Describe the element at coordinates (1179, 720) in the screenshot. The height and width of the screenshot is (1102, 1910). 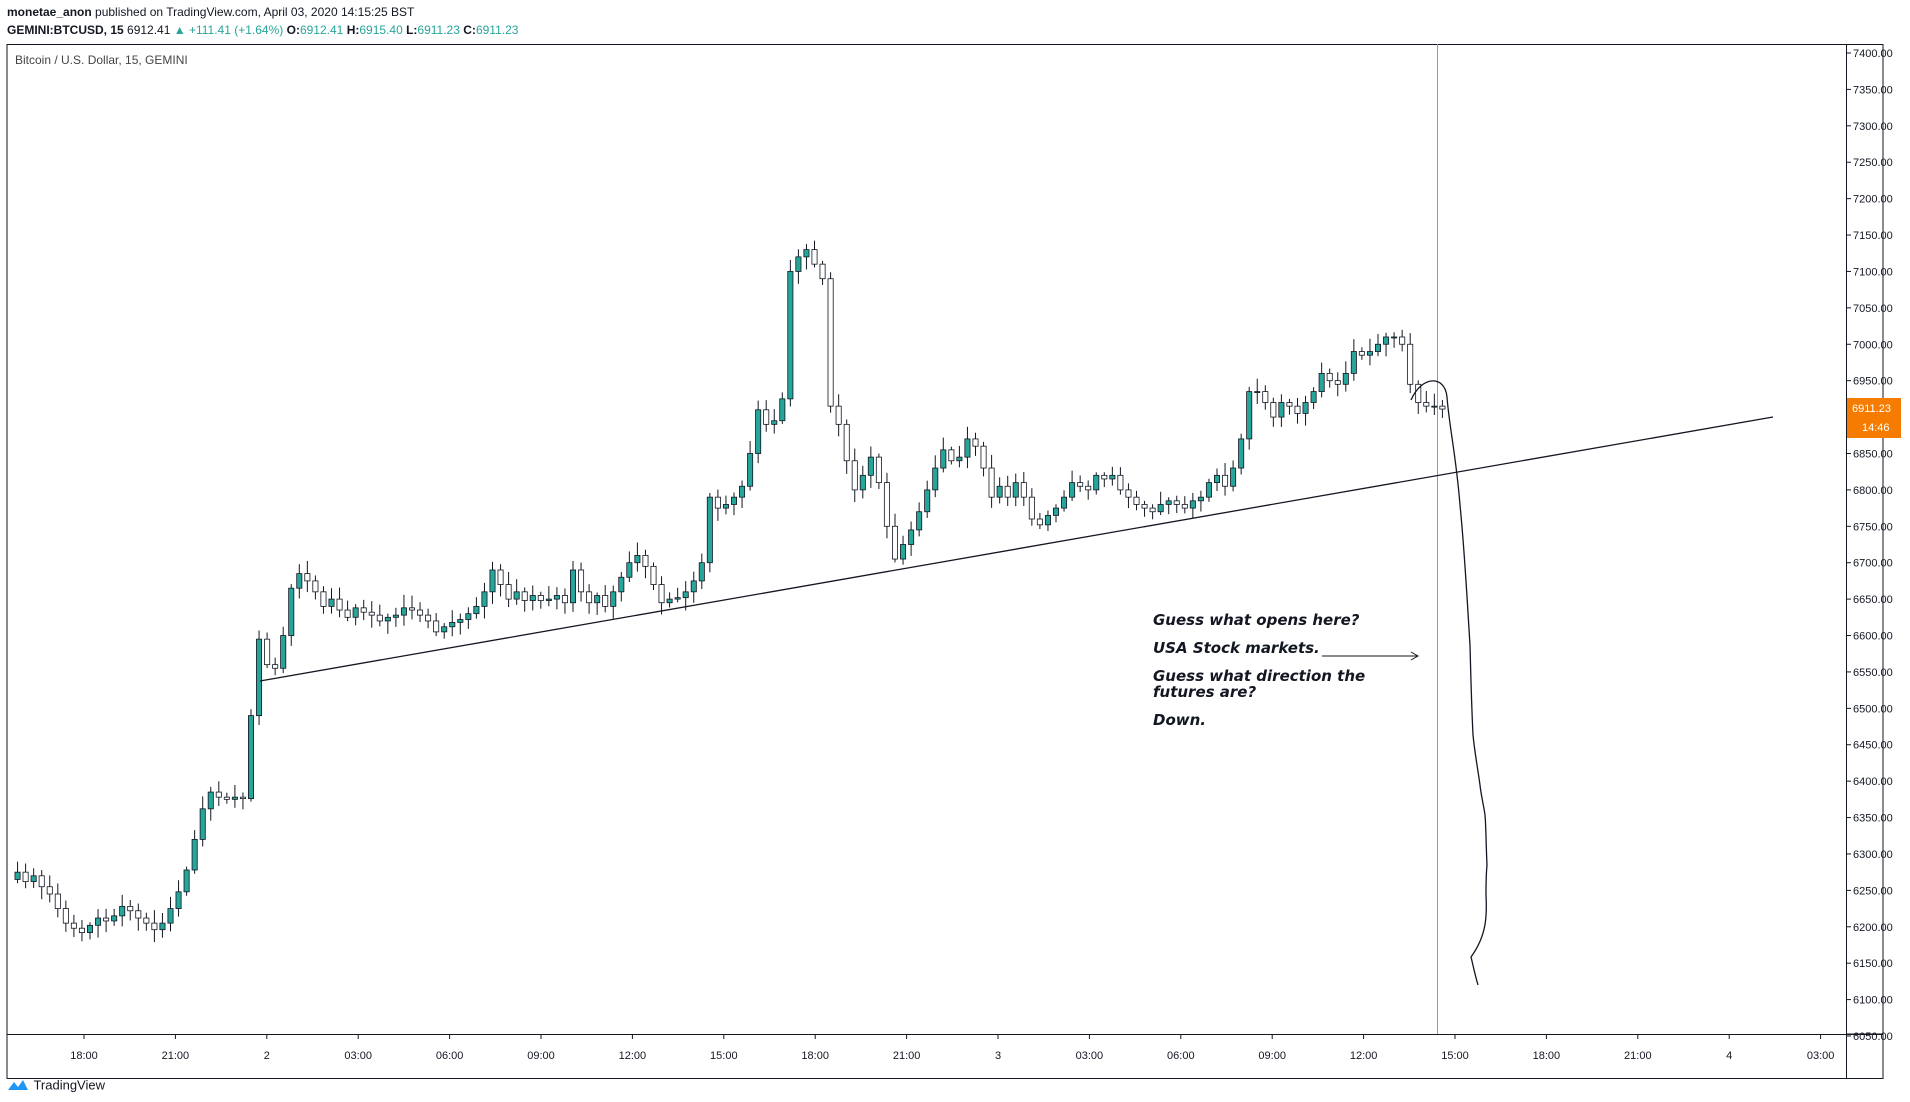
I see `annotation-down: Down.` at that location.